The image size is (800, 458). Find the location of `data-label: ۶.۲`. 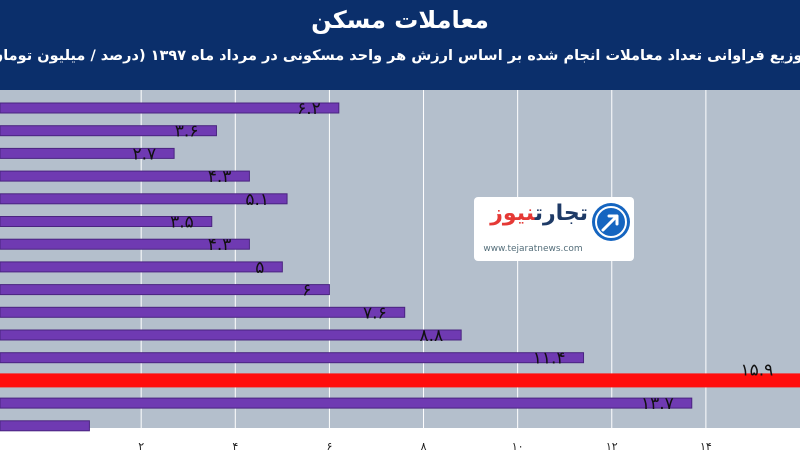

data-label: ۶.۲ is located at coordinates (309, 109).